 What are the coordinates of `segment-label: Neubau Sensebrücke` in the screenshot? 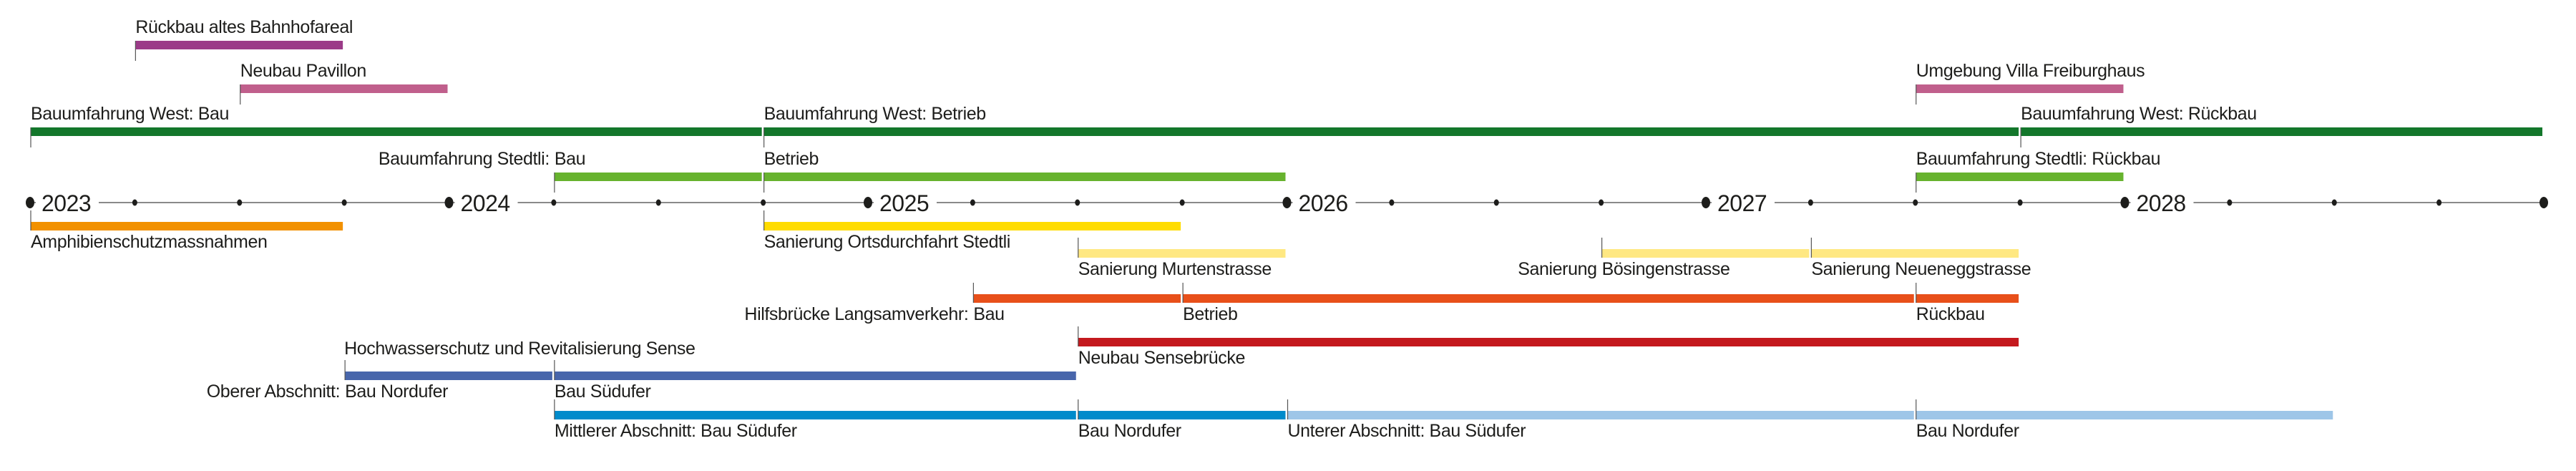 It's located at (1161, 358).